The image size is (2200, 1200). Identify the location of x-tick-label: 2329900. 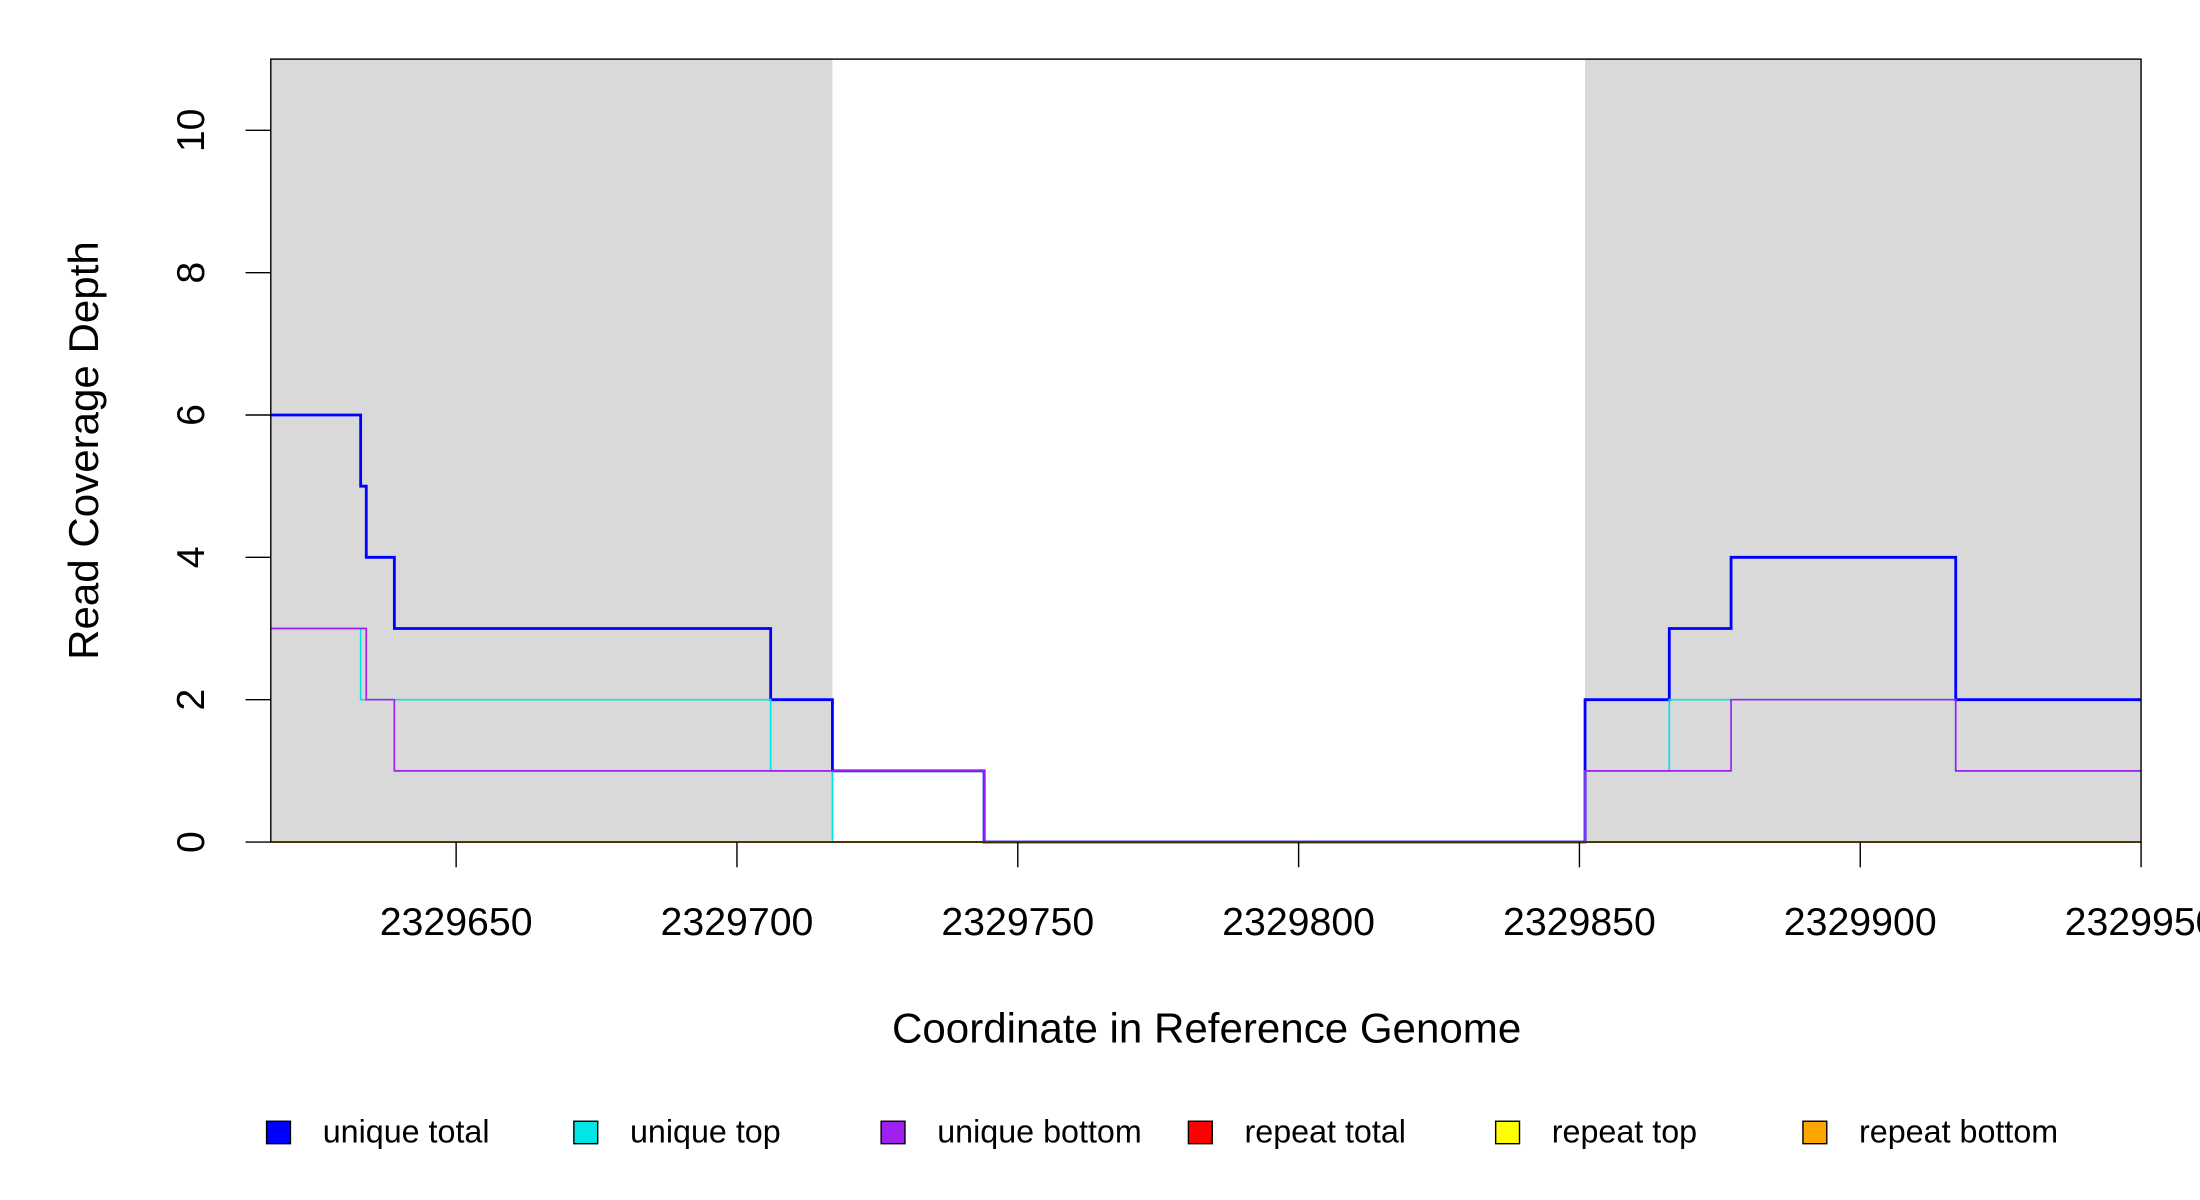
(1860, 922).